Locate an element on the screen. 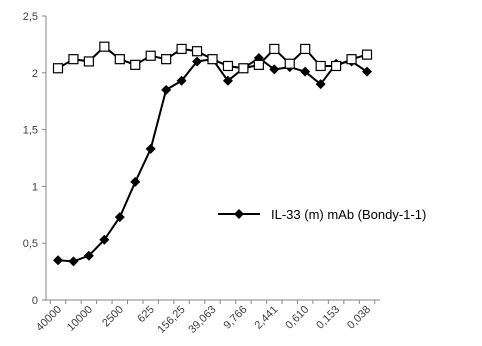 The width and height of the screenshot is (482, 346). y-tick-label: 2,5 is located at coordinates (30, 17).